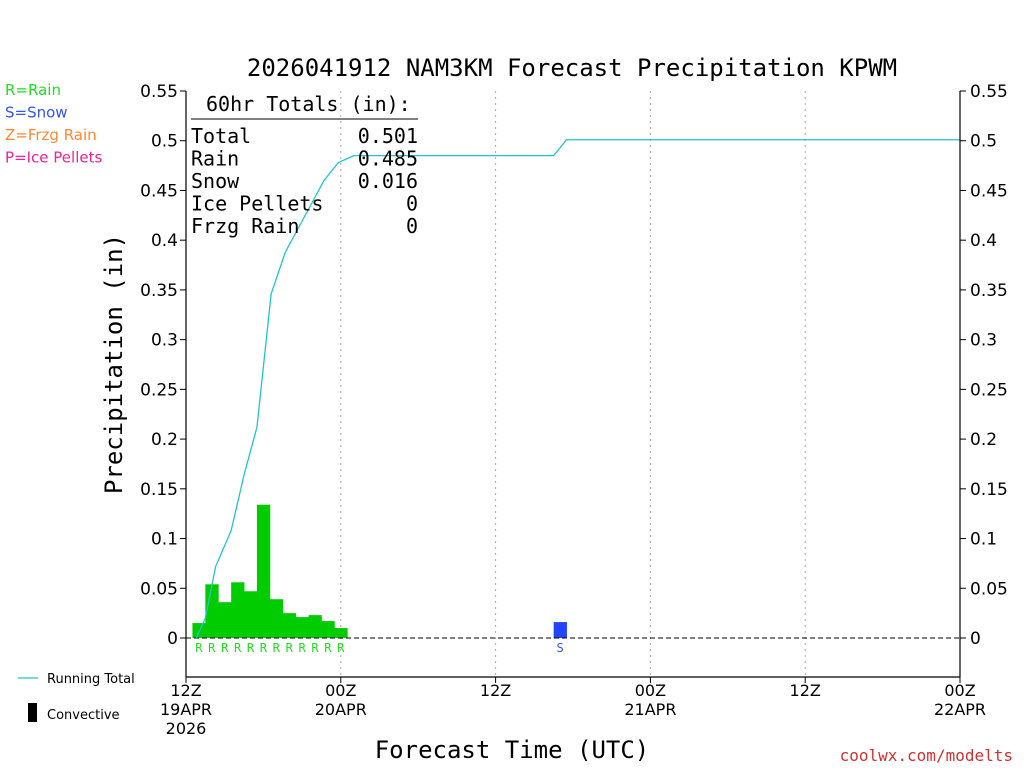 This screenshot has height=768, width=1024. What do you see at coordinates (388, 159) in the screenshot?
I see `totals-row-value: 0.485` at bounding box center [388, 159].